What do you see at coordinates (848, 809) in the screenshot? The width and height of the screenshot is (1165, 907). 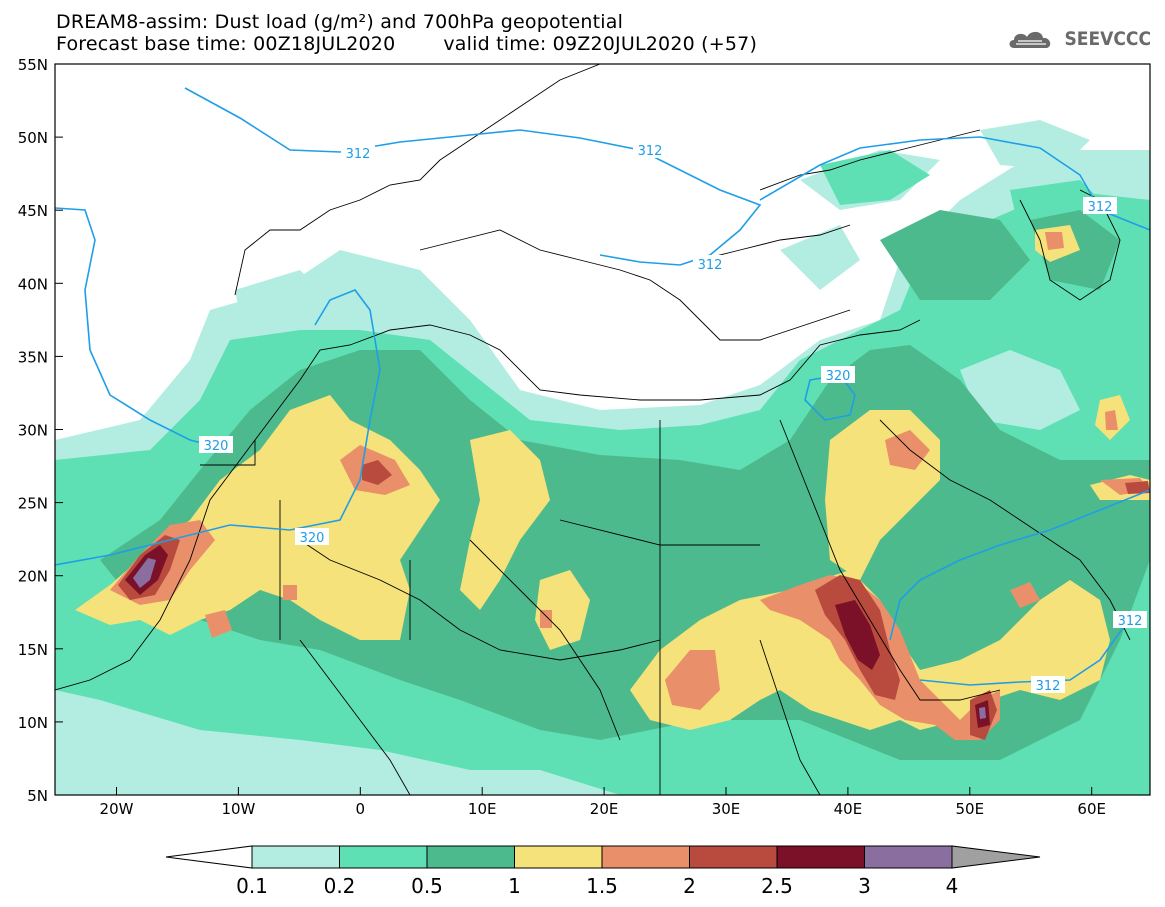 I see `lon-label: 40E` at bounding box center [848, 809].